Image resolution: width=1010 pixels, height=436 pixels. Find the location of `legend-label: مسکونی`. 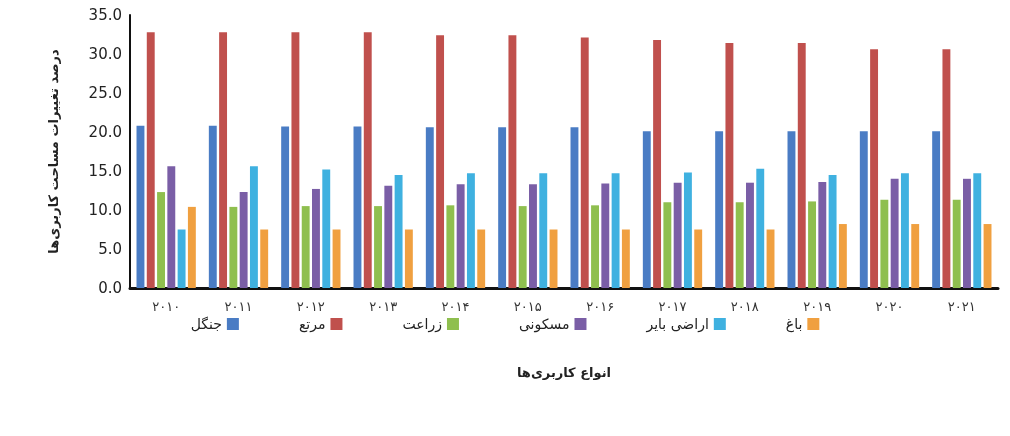

legend-label: مسکونی is located at coordinates (544, 324).